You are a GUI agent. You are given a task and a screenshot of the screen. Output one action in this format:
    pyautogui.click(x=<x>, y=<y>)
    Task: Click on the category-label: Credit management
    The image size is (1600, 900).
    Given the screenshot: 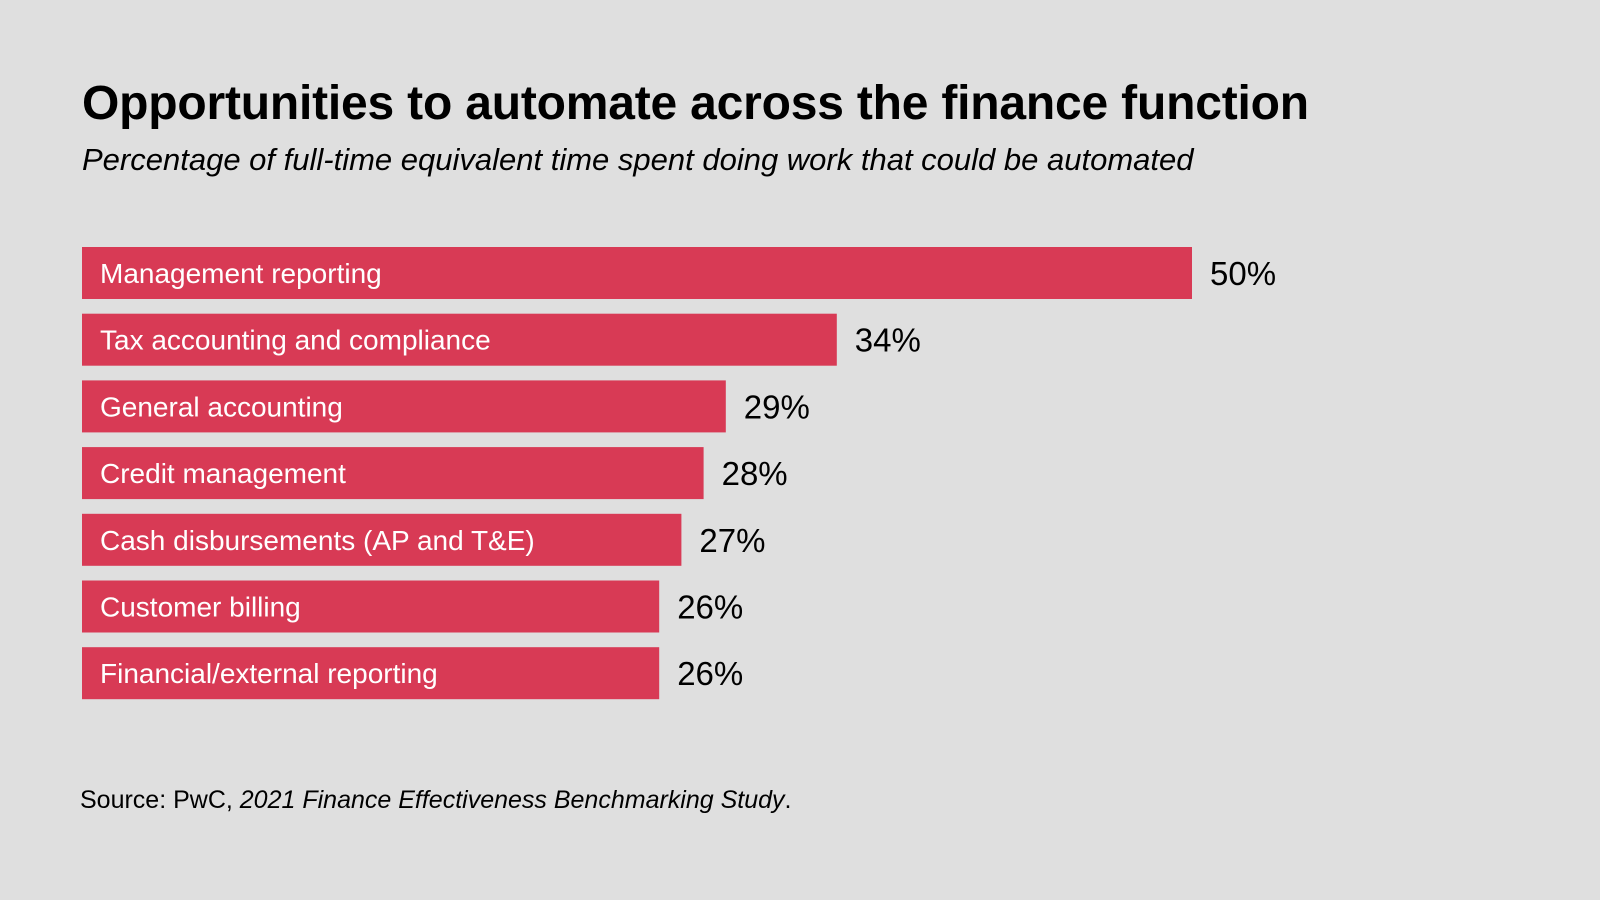 What is the action you would take?
    pyautogui.click(x=223, y=473)
    